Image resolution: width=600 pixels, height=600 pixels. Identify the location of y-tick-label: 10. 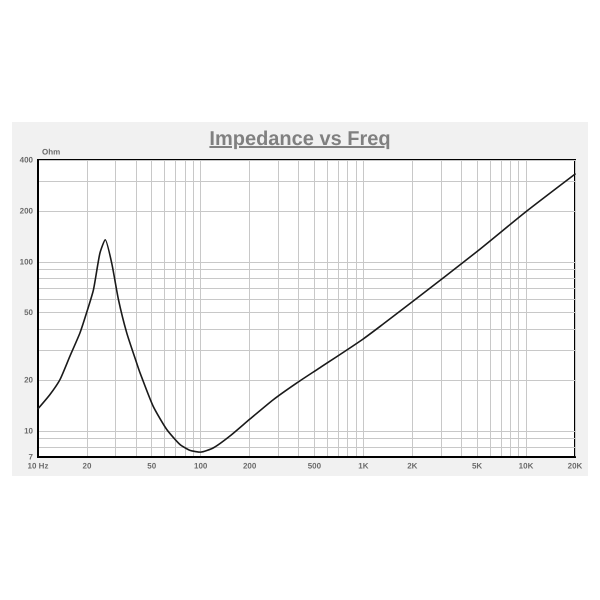
(29, 431).